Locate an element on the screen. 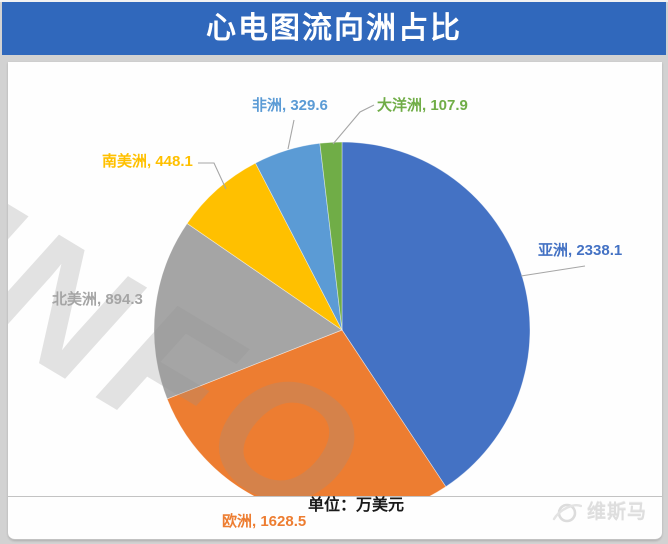  brand-swoosh-icon is located at coordinates (567, 513).